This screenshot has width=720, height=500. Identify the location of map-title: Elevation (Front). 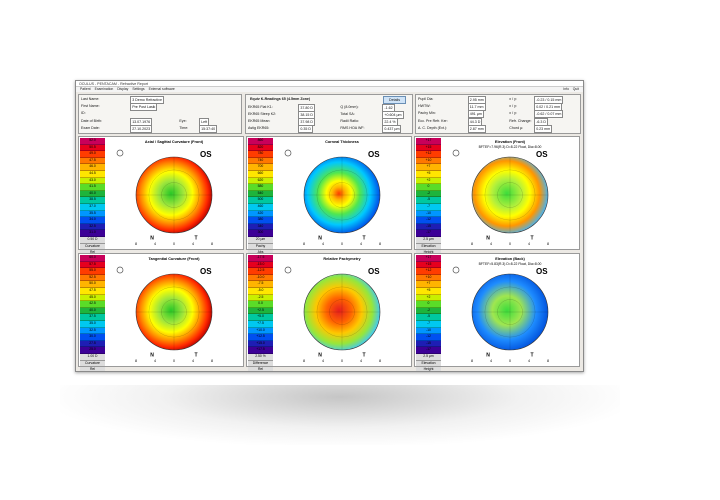
(510, 142).